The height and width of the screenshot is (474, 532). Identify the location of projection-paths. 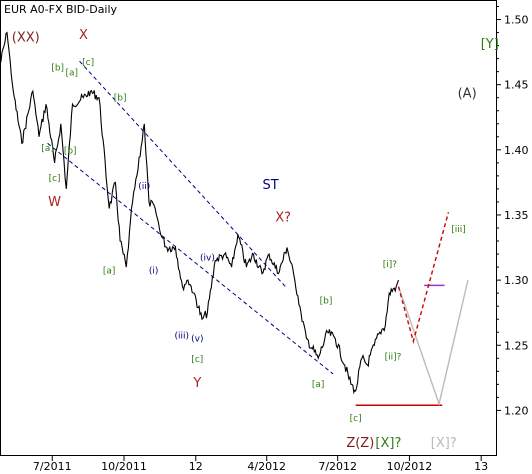
(433, 309).